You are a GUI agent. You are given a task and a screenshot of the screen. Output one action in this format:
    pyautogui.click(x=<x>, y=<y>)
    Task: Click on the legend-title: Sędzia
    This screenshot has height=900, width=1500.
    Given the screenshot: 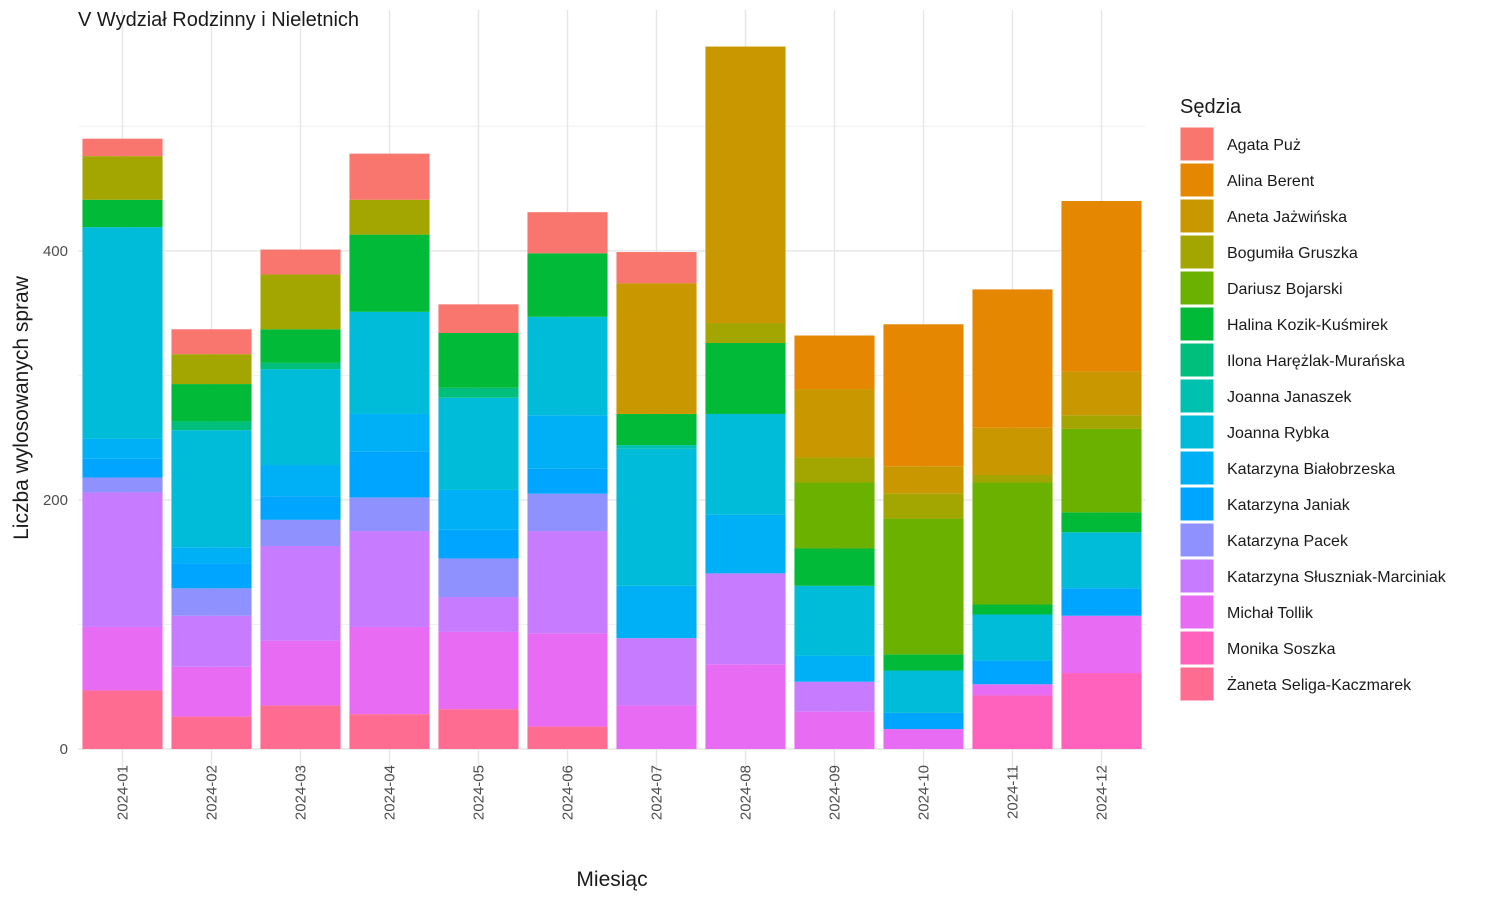 What is the action you would take?
    pyautogui.click(x=1211, y=107)
    